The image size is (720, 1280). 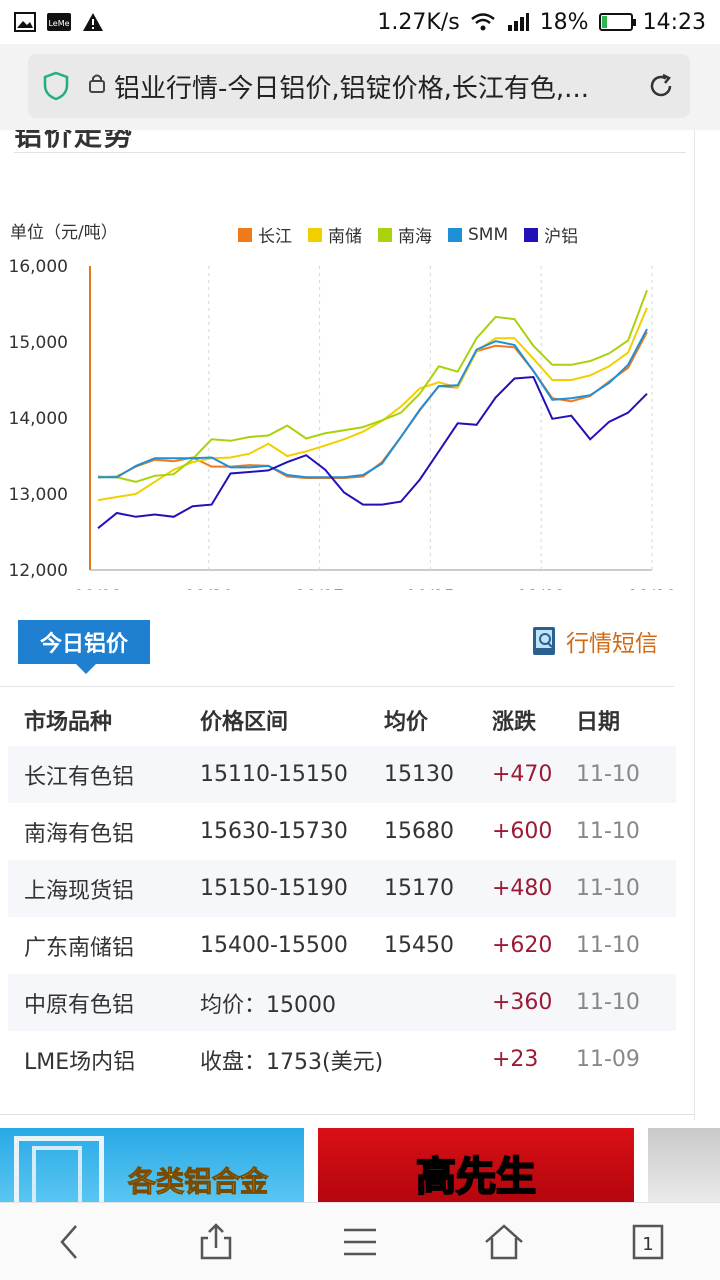 I want to click on shield-icon, so click(x=56, y=86).